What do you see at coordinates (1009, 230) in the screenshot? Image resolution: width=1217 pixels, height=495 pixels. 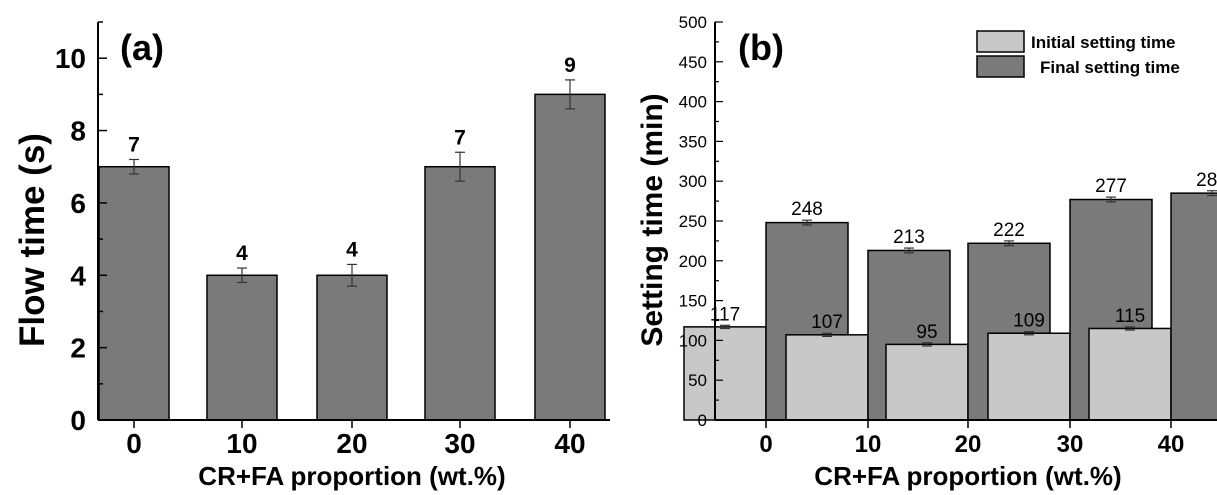 I see `data-label: 222` at bounding box center [1009, 230].